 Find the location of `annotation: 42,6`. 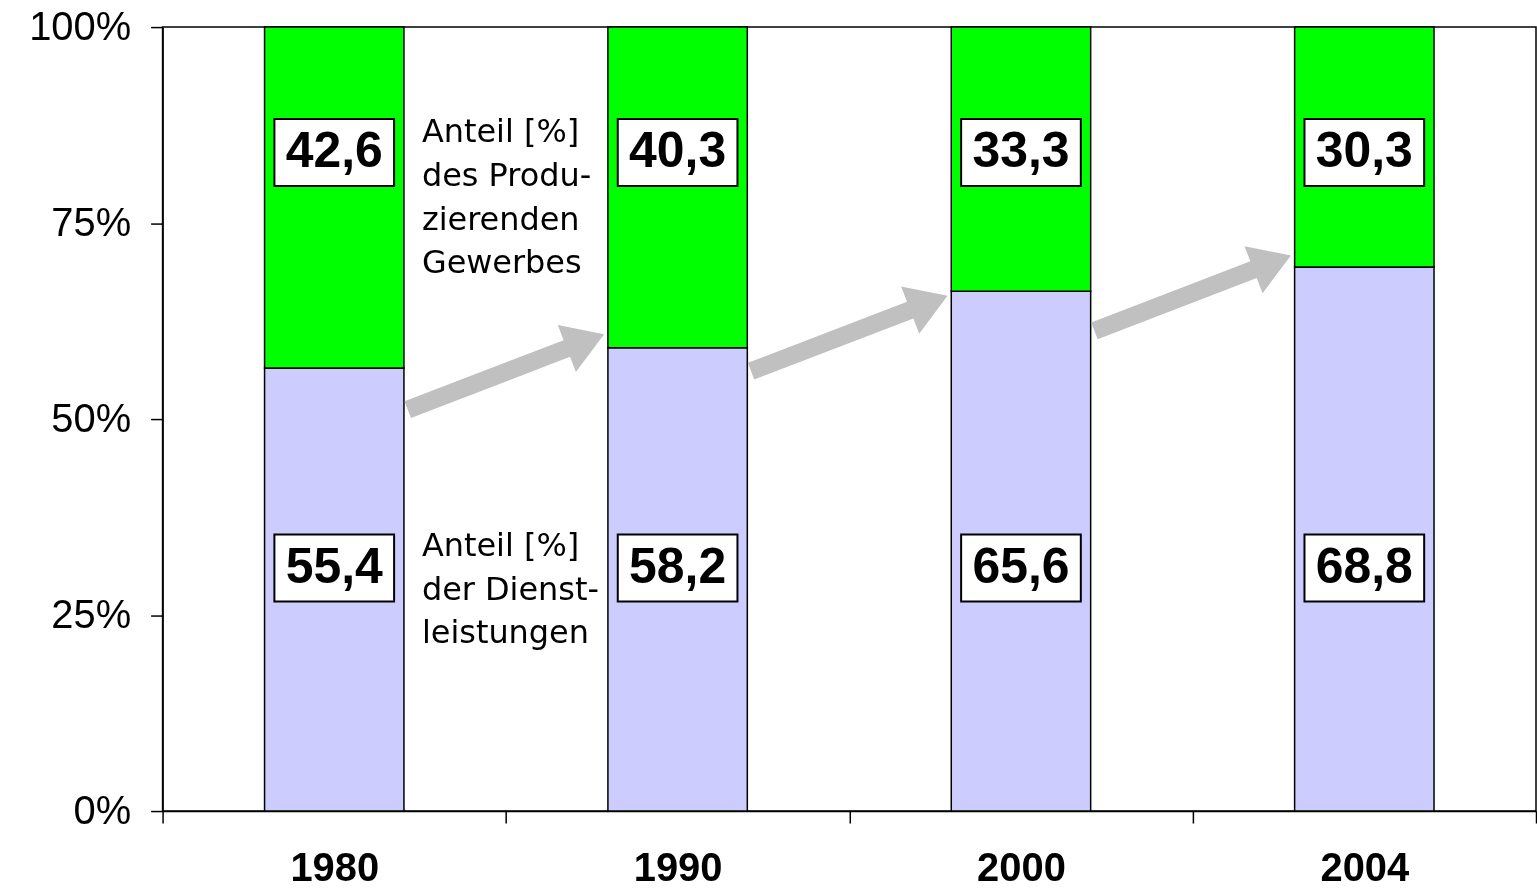

annotation: 42,6 is located at coordinates (334, 150).